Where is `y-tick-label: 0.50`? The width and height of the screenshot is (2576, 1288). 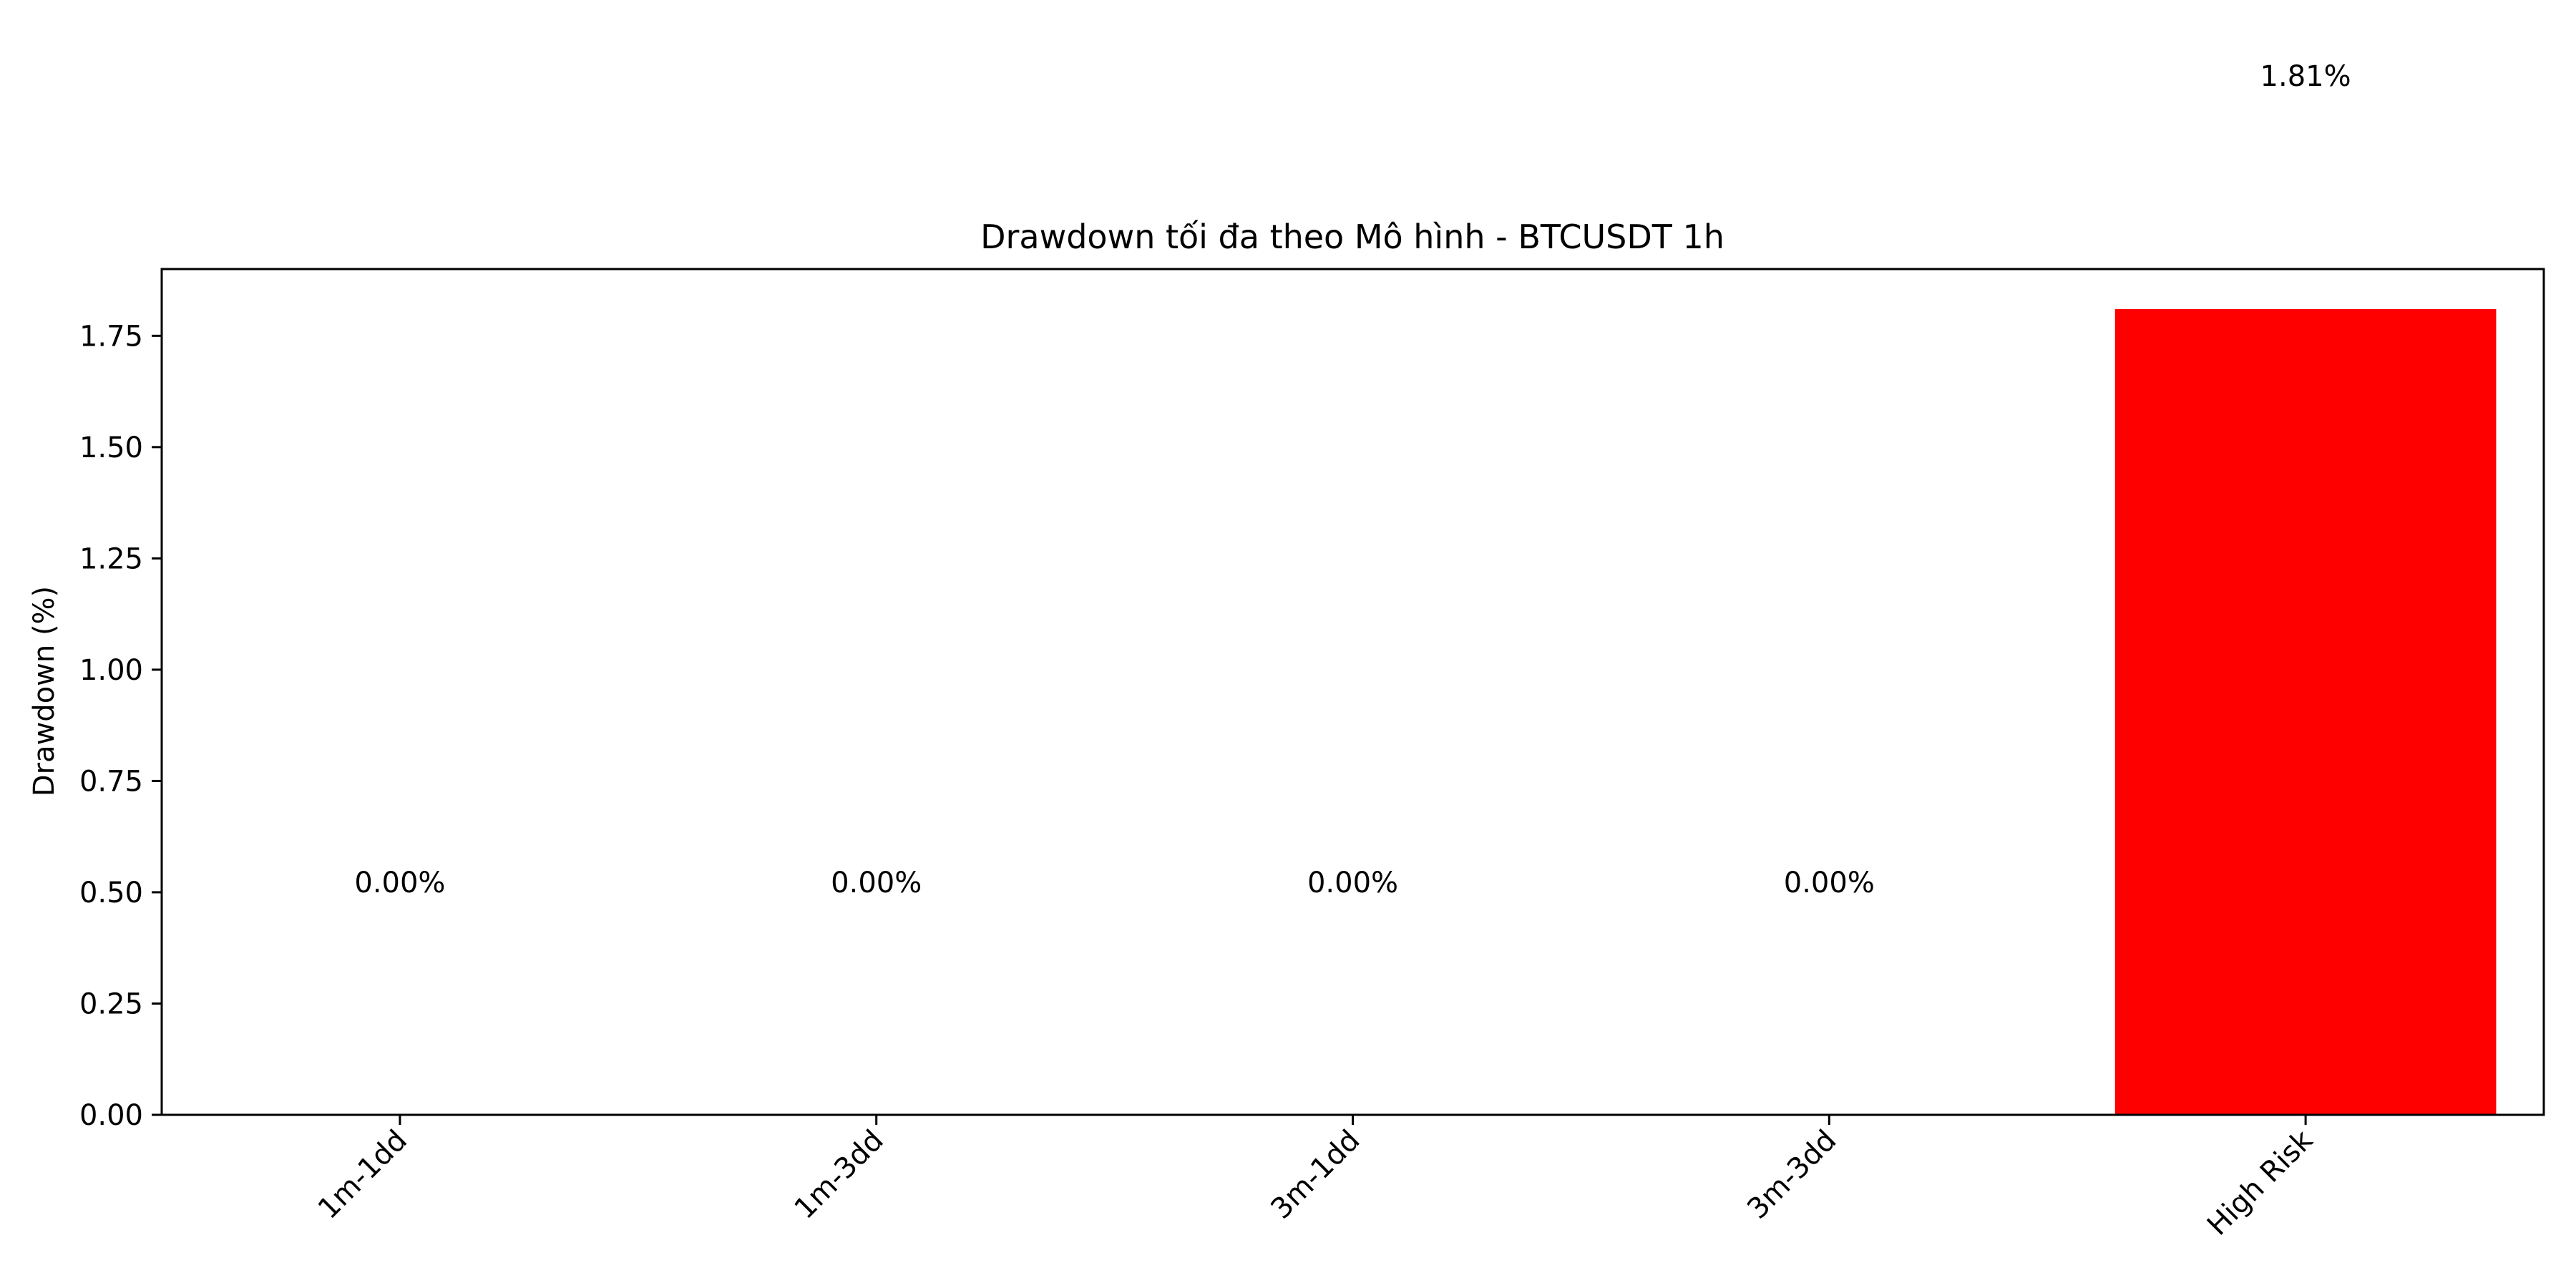
y-tick-label: 0.50 is located at coordinates (111, 893).